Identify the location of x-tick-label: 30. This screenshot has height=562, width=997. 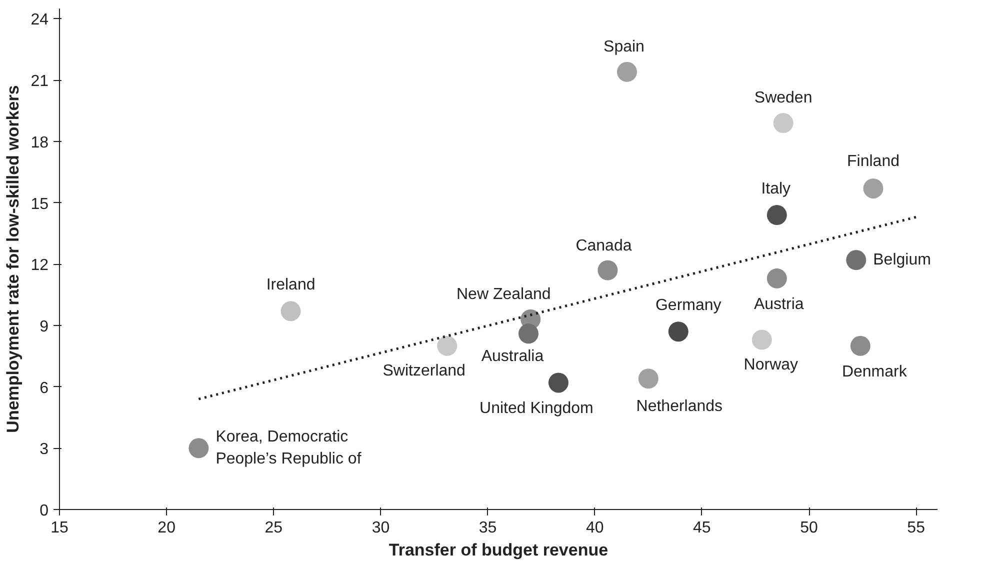
(381, 528).